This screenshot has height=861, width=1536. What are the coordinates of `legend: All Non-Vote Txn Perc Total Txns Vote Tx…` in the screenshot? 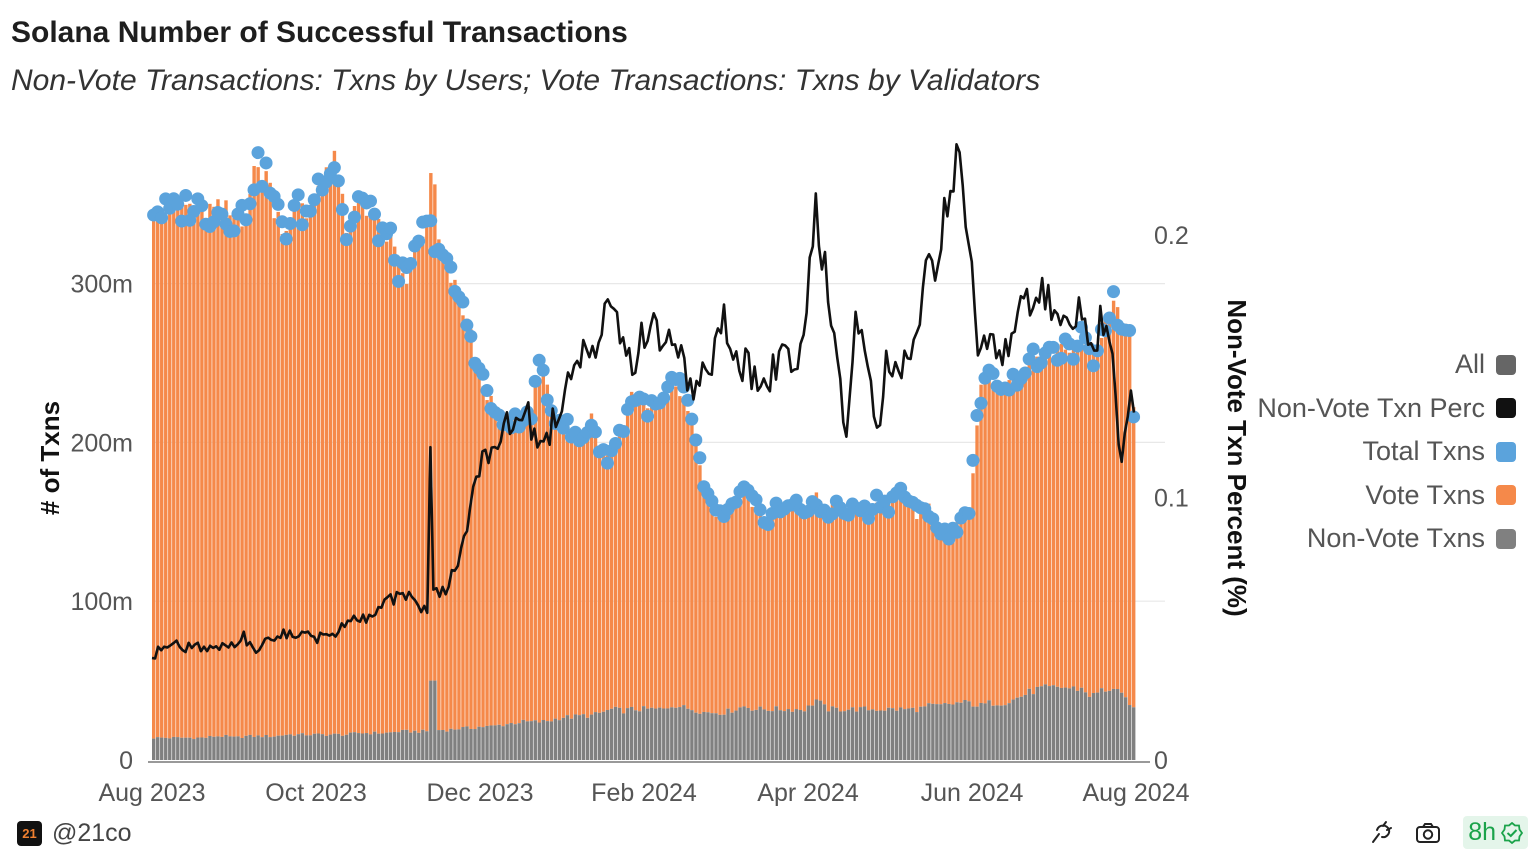 It's located at (1366, 452).